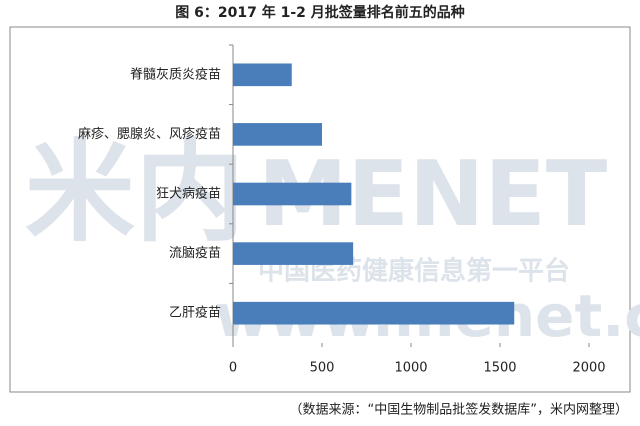 Image resolution: width=640 pixels, height=426 pixels. What do you see at coordinates (588, 368) in the screenshot?
I see `x-tick-label: 2000` at bounding box center [588, 368].